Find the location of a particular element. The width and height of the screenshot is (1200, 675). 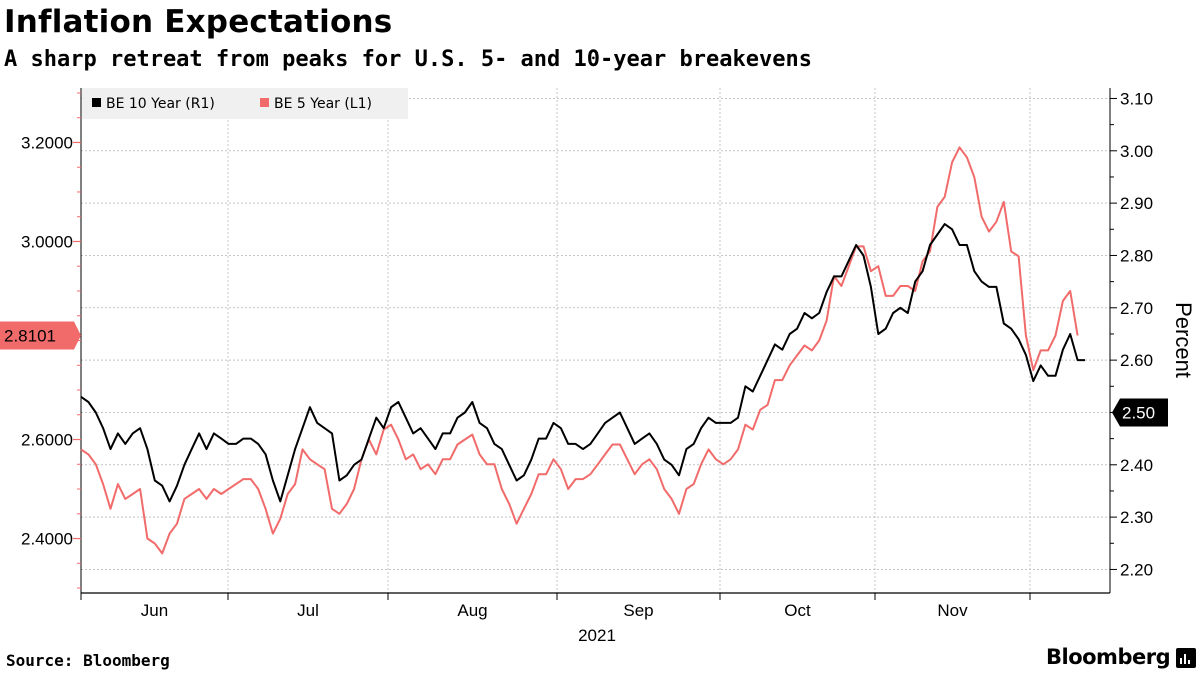

right-tick-label: 2.90 is located at coordinates (1136, 203).